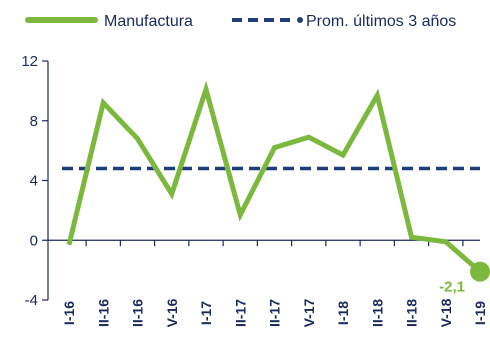 The image size is (490, 351). Describe the element at coordinates (381, 21) in the screenshot. I see `legend-label-promedio: Prom. últimos 3 años` at that location.